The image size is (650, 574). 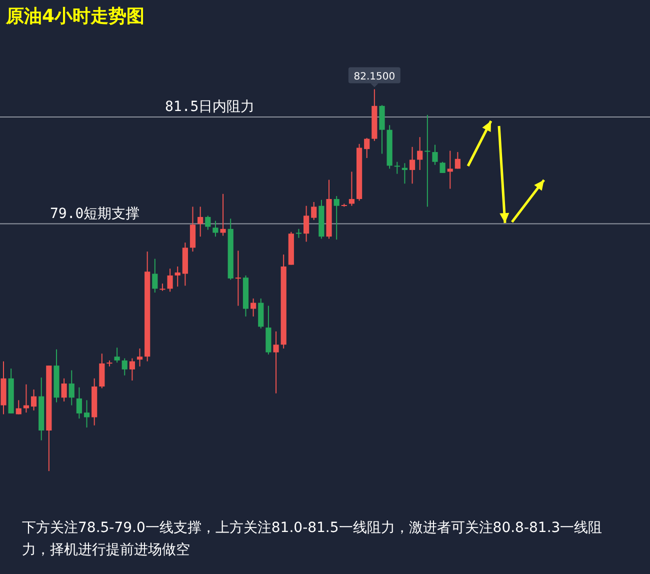 I want to click on ref-line-label: 79.0短期支撑, so click(x=95, y=214).